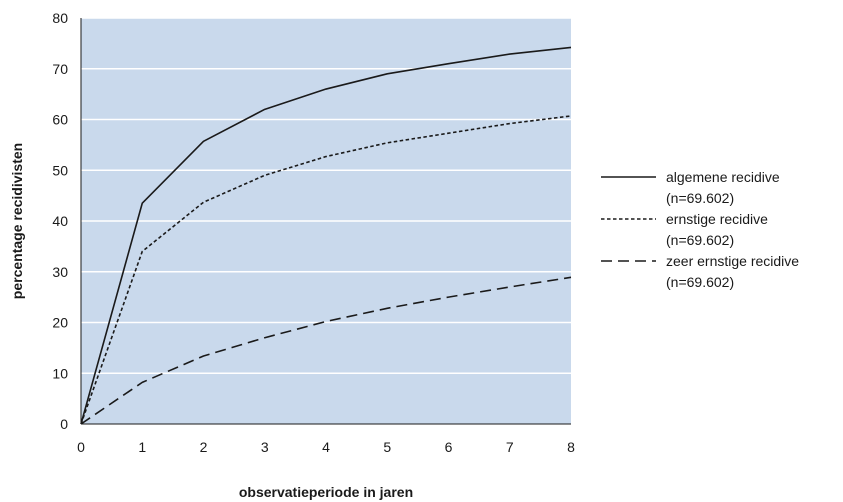 This screenshot has height=502, width=843. Describe the element at coordinates (60, 323) in the screenshot. I see `y-tick-label: 20` at that location.